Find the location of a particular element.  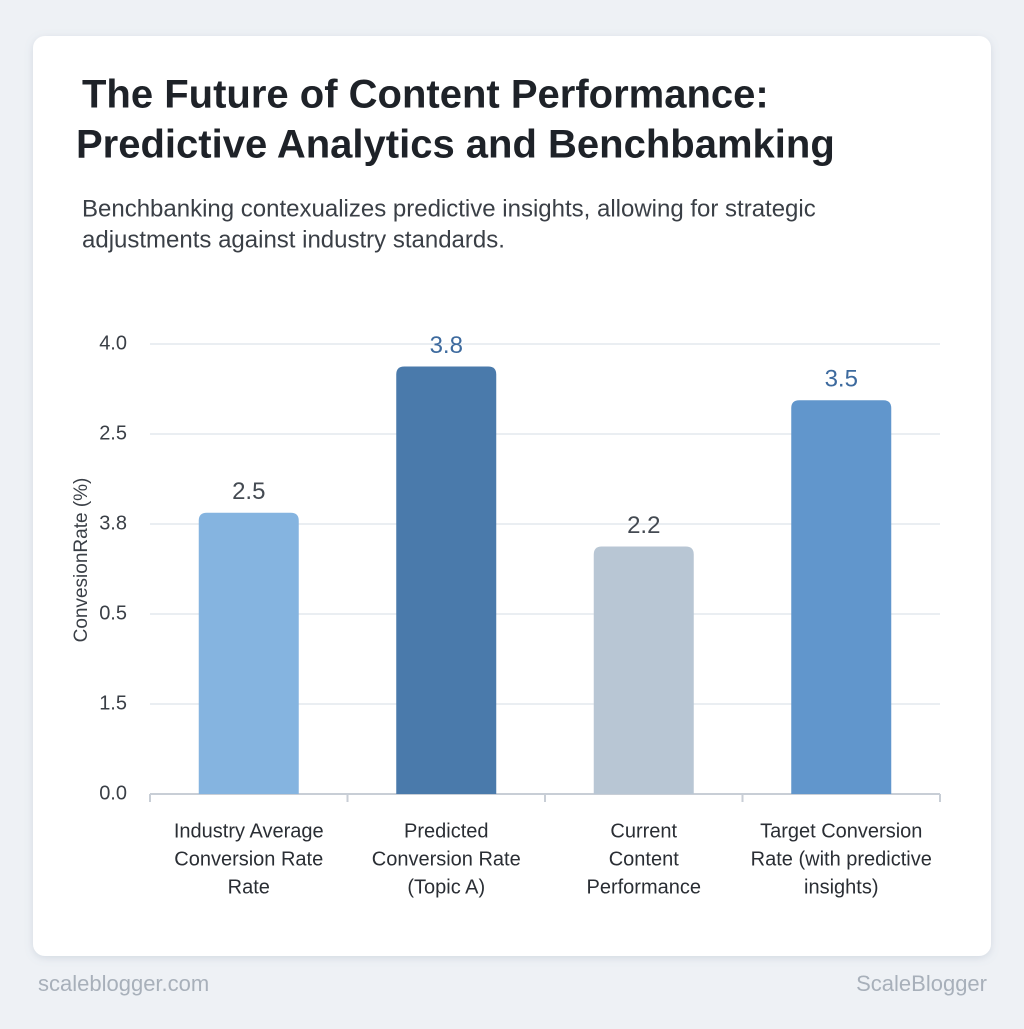

y-tick-label: 1.5 is located at coordinates (113, 703).